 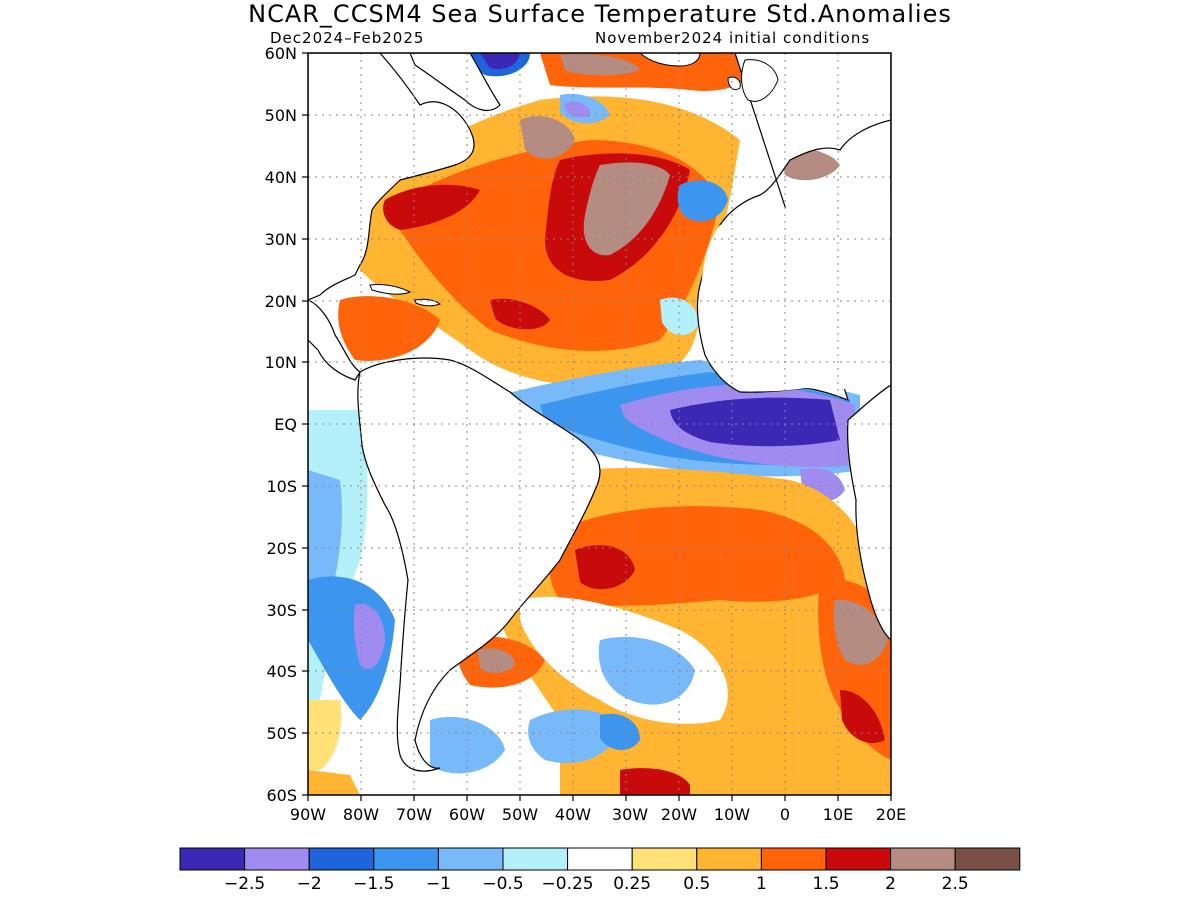 I want to click on colorbar-label: 1.5, so click(x=825, y=884).